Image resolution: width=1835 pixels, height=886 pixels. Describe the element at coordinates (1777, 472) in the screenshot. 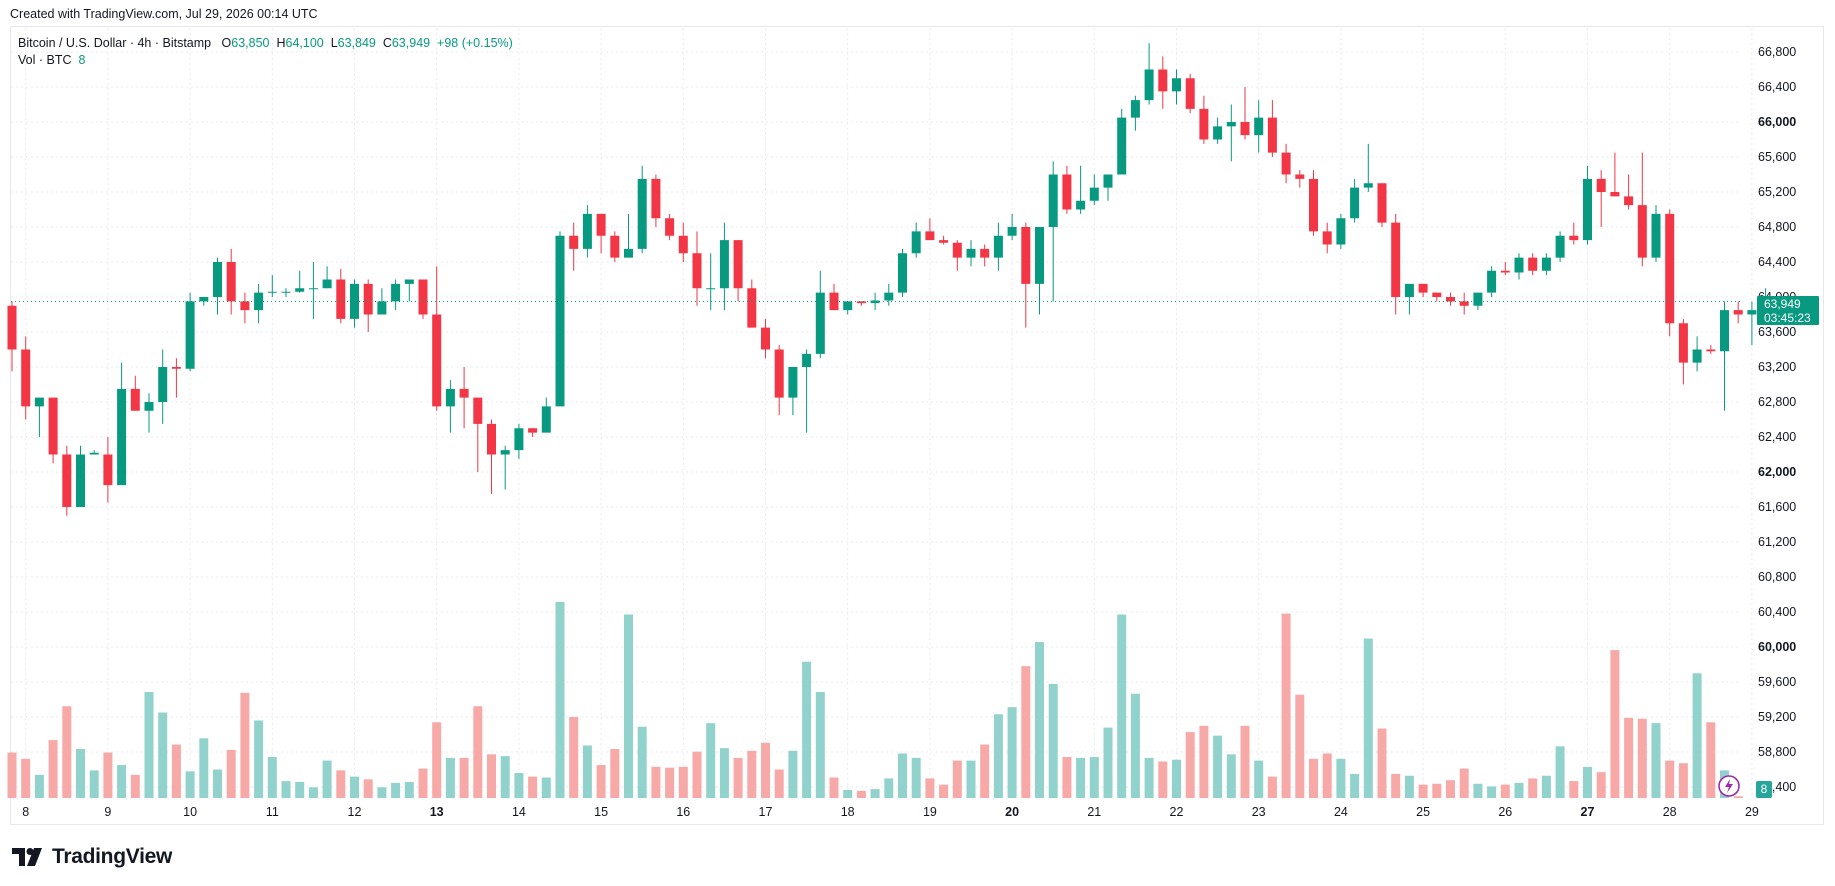

I see `price-tick-label: 62,000` at that location.